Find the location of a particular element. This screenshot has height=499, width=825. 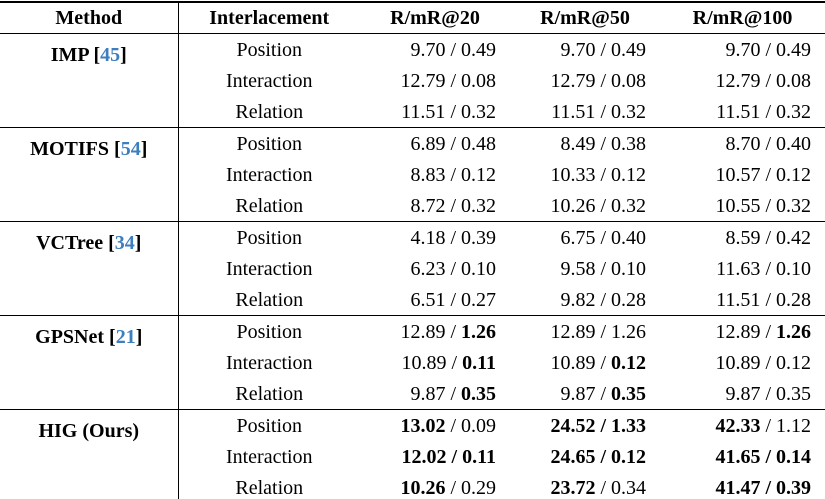

recall-value: 10.26 is located at coordinates (573, 205).